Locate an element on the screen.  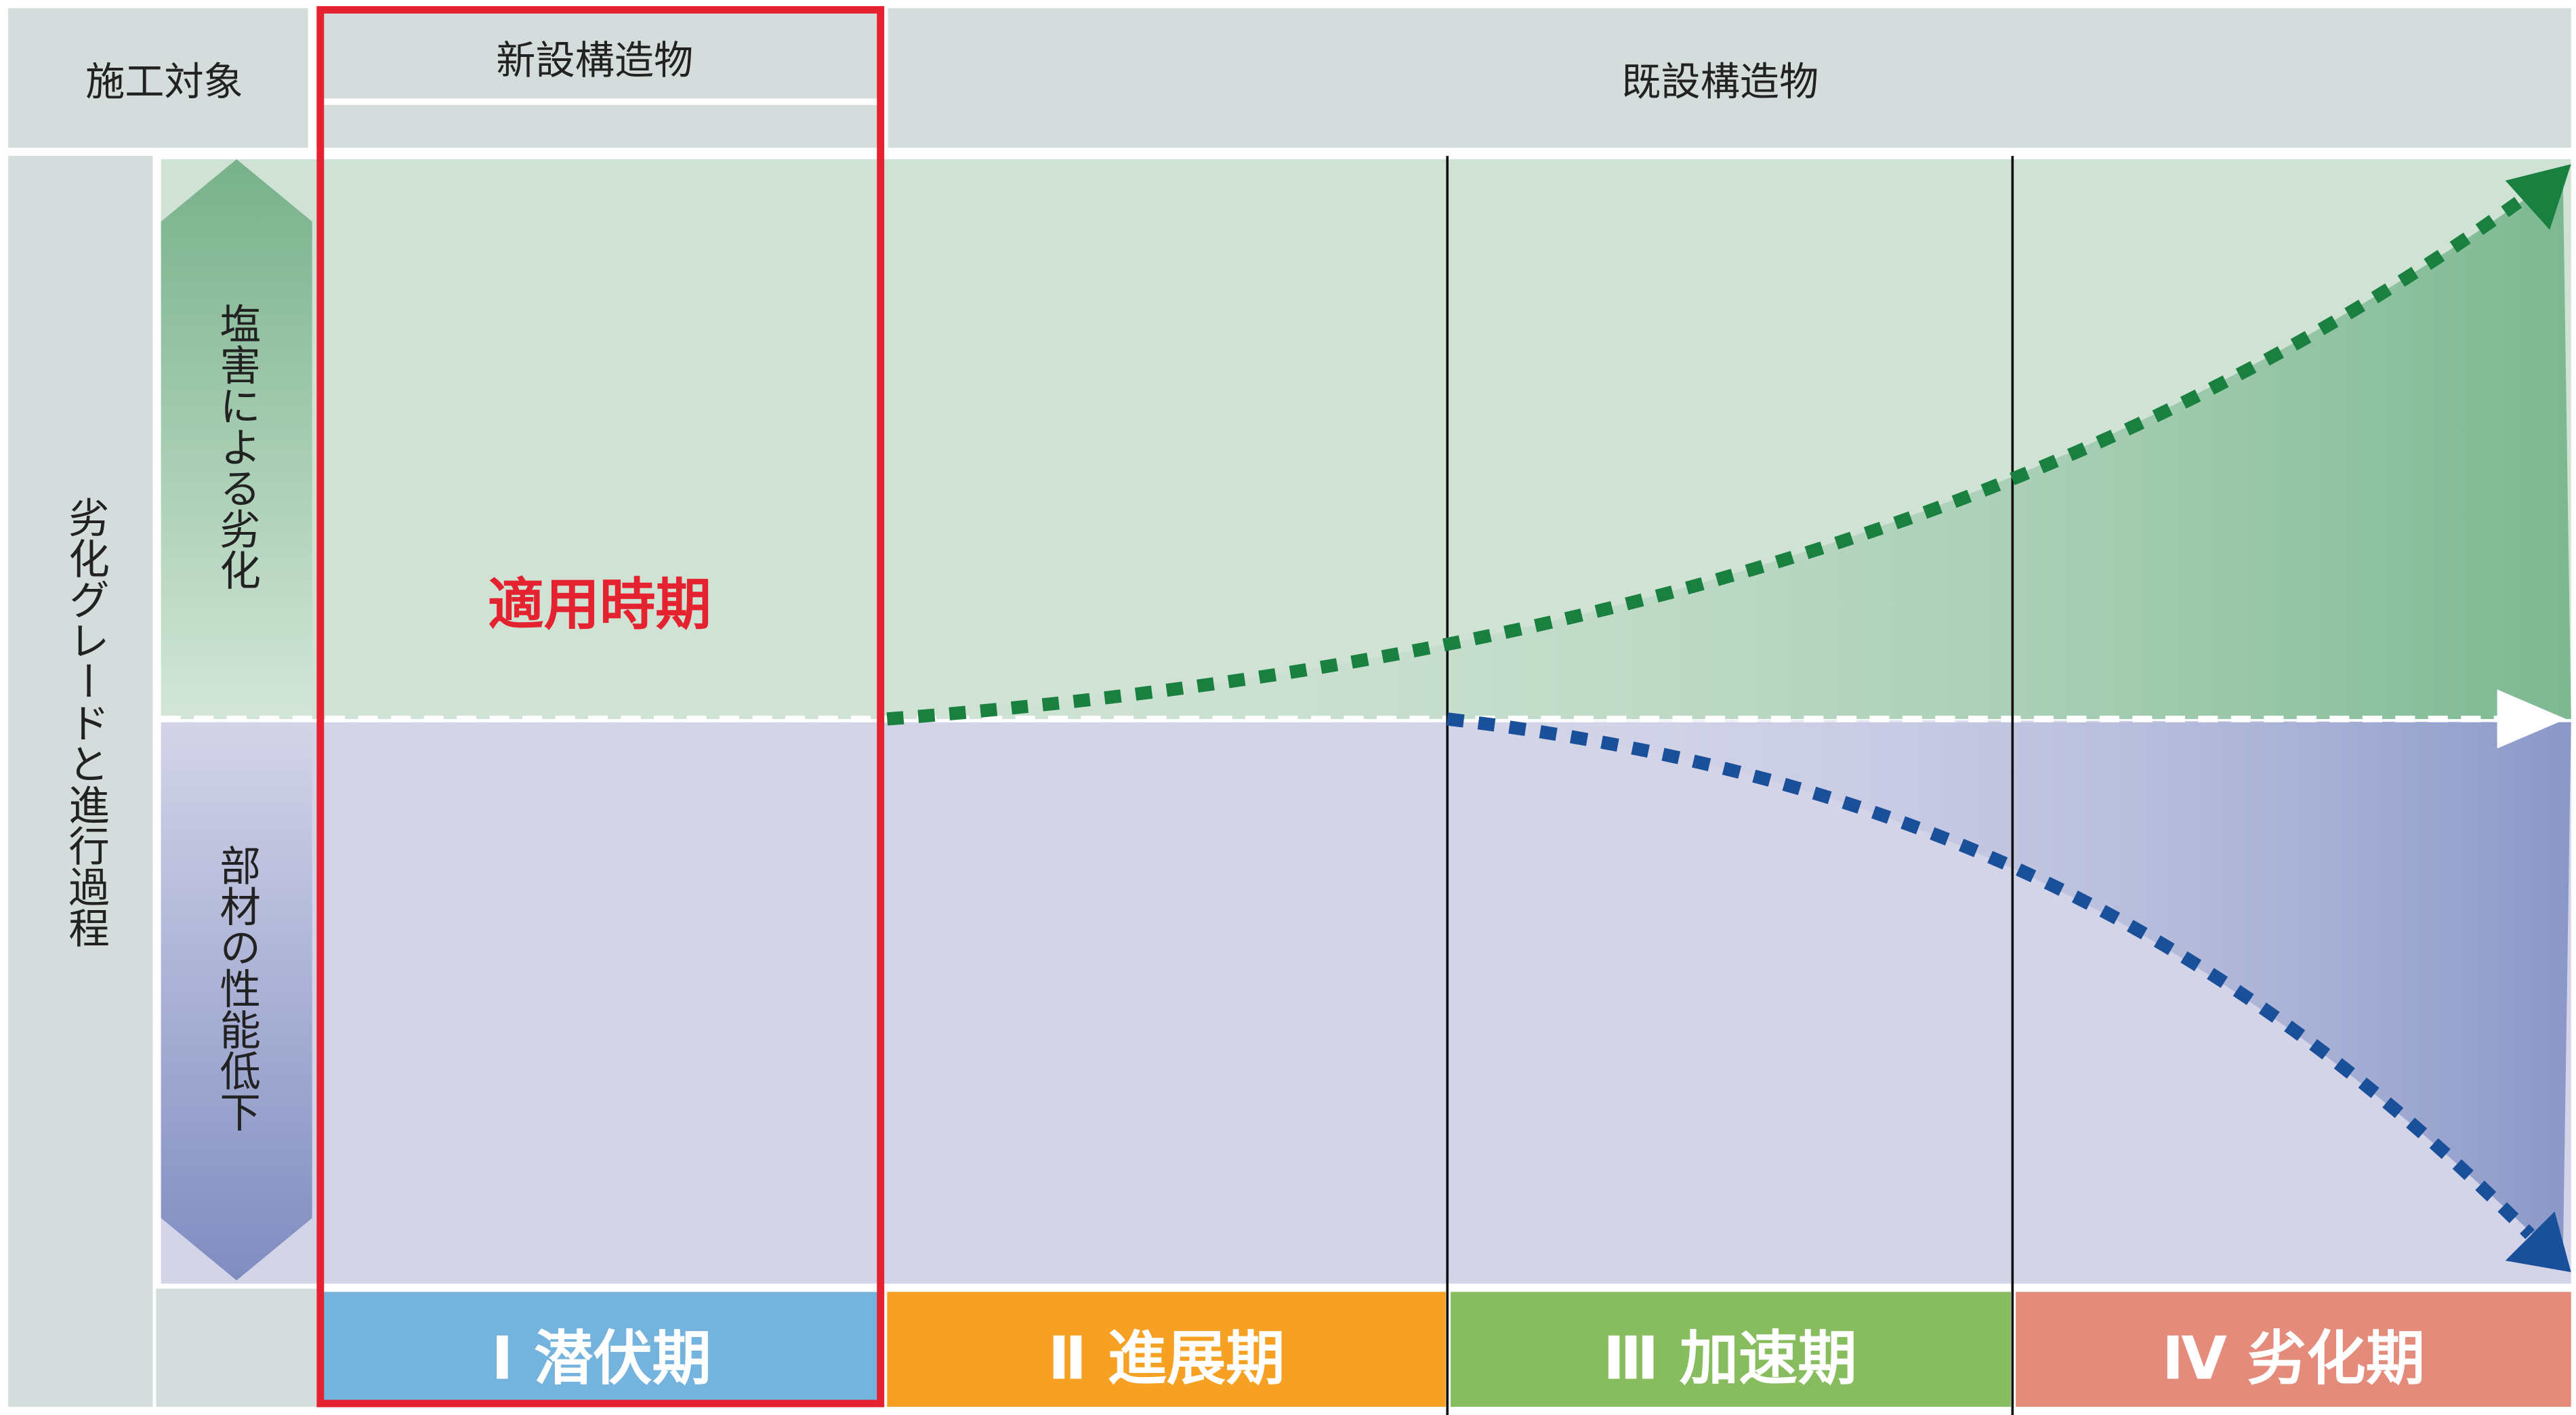
header-label: 既設構造物 is located at coordinates (1720, 82).